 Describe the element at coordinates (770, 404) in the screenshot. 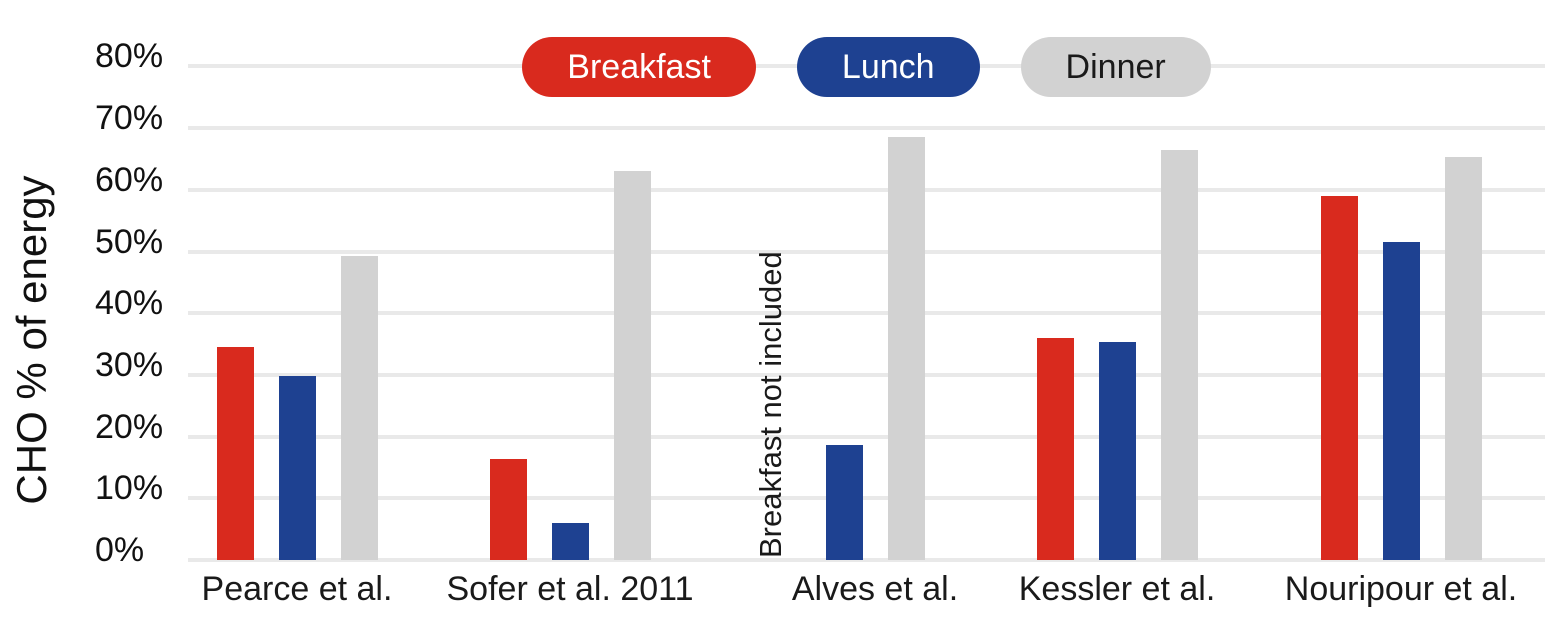

I see `missing-data-annotation: Breakfast not included` at that location.